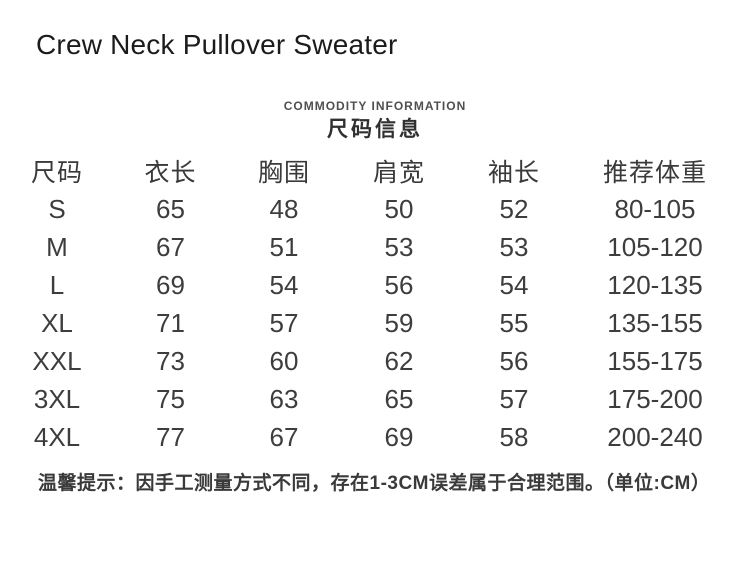 The image size is (750, 565). Describe the element at coordinates (369, 286) in the screenshot. I see `table-row-l: L 69 54 56 54 120-135` at that location.